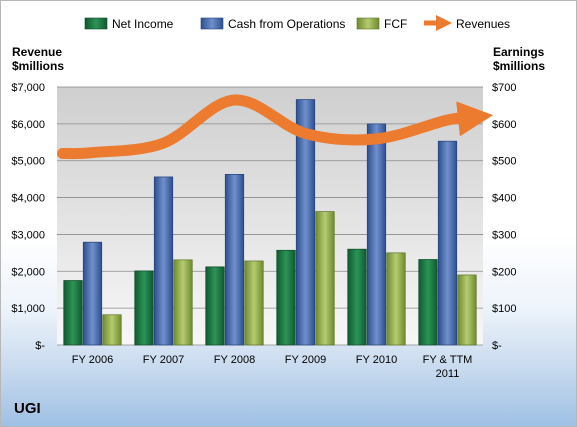  I want to click on right-tick-label: $600, so click(504, 125).